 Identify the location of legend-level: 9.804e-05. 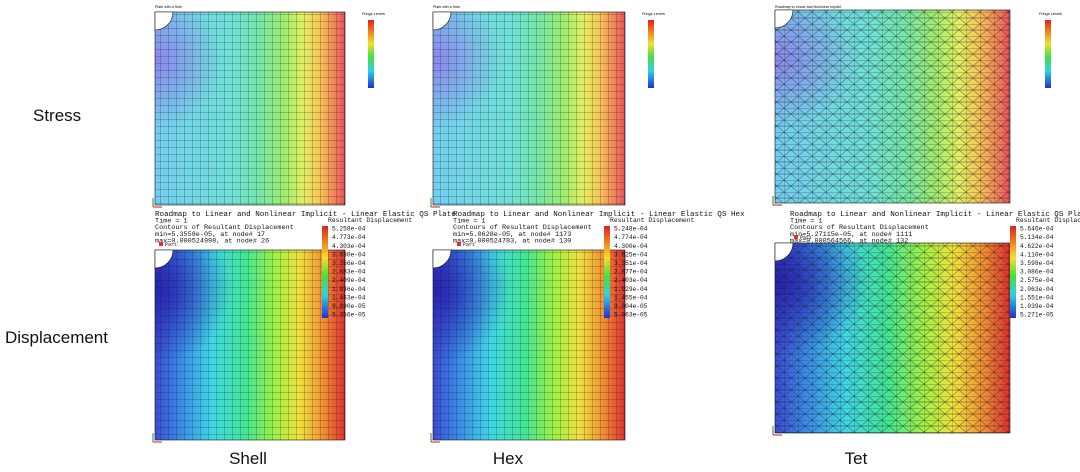
(631, 306).